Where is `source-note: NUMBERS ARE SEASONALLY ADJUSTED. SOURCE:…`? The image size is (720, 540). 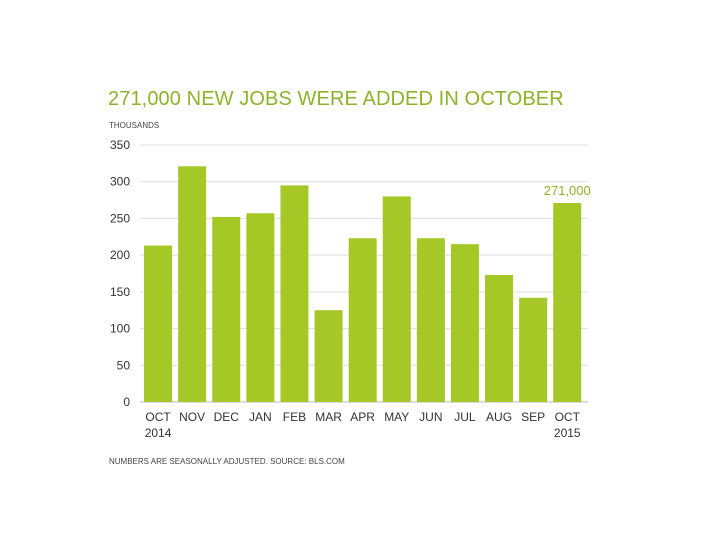
source-note: NUMBERS ARE SEASONALLY ADJUSTED. SOURCE:… is located at coordinates (227, 461).